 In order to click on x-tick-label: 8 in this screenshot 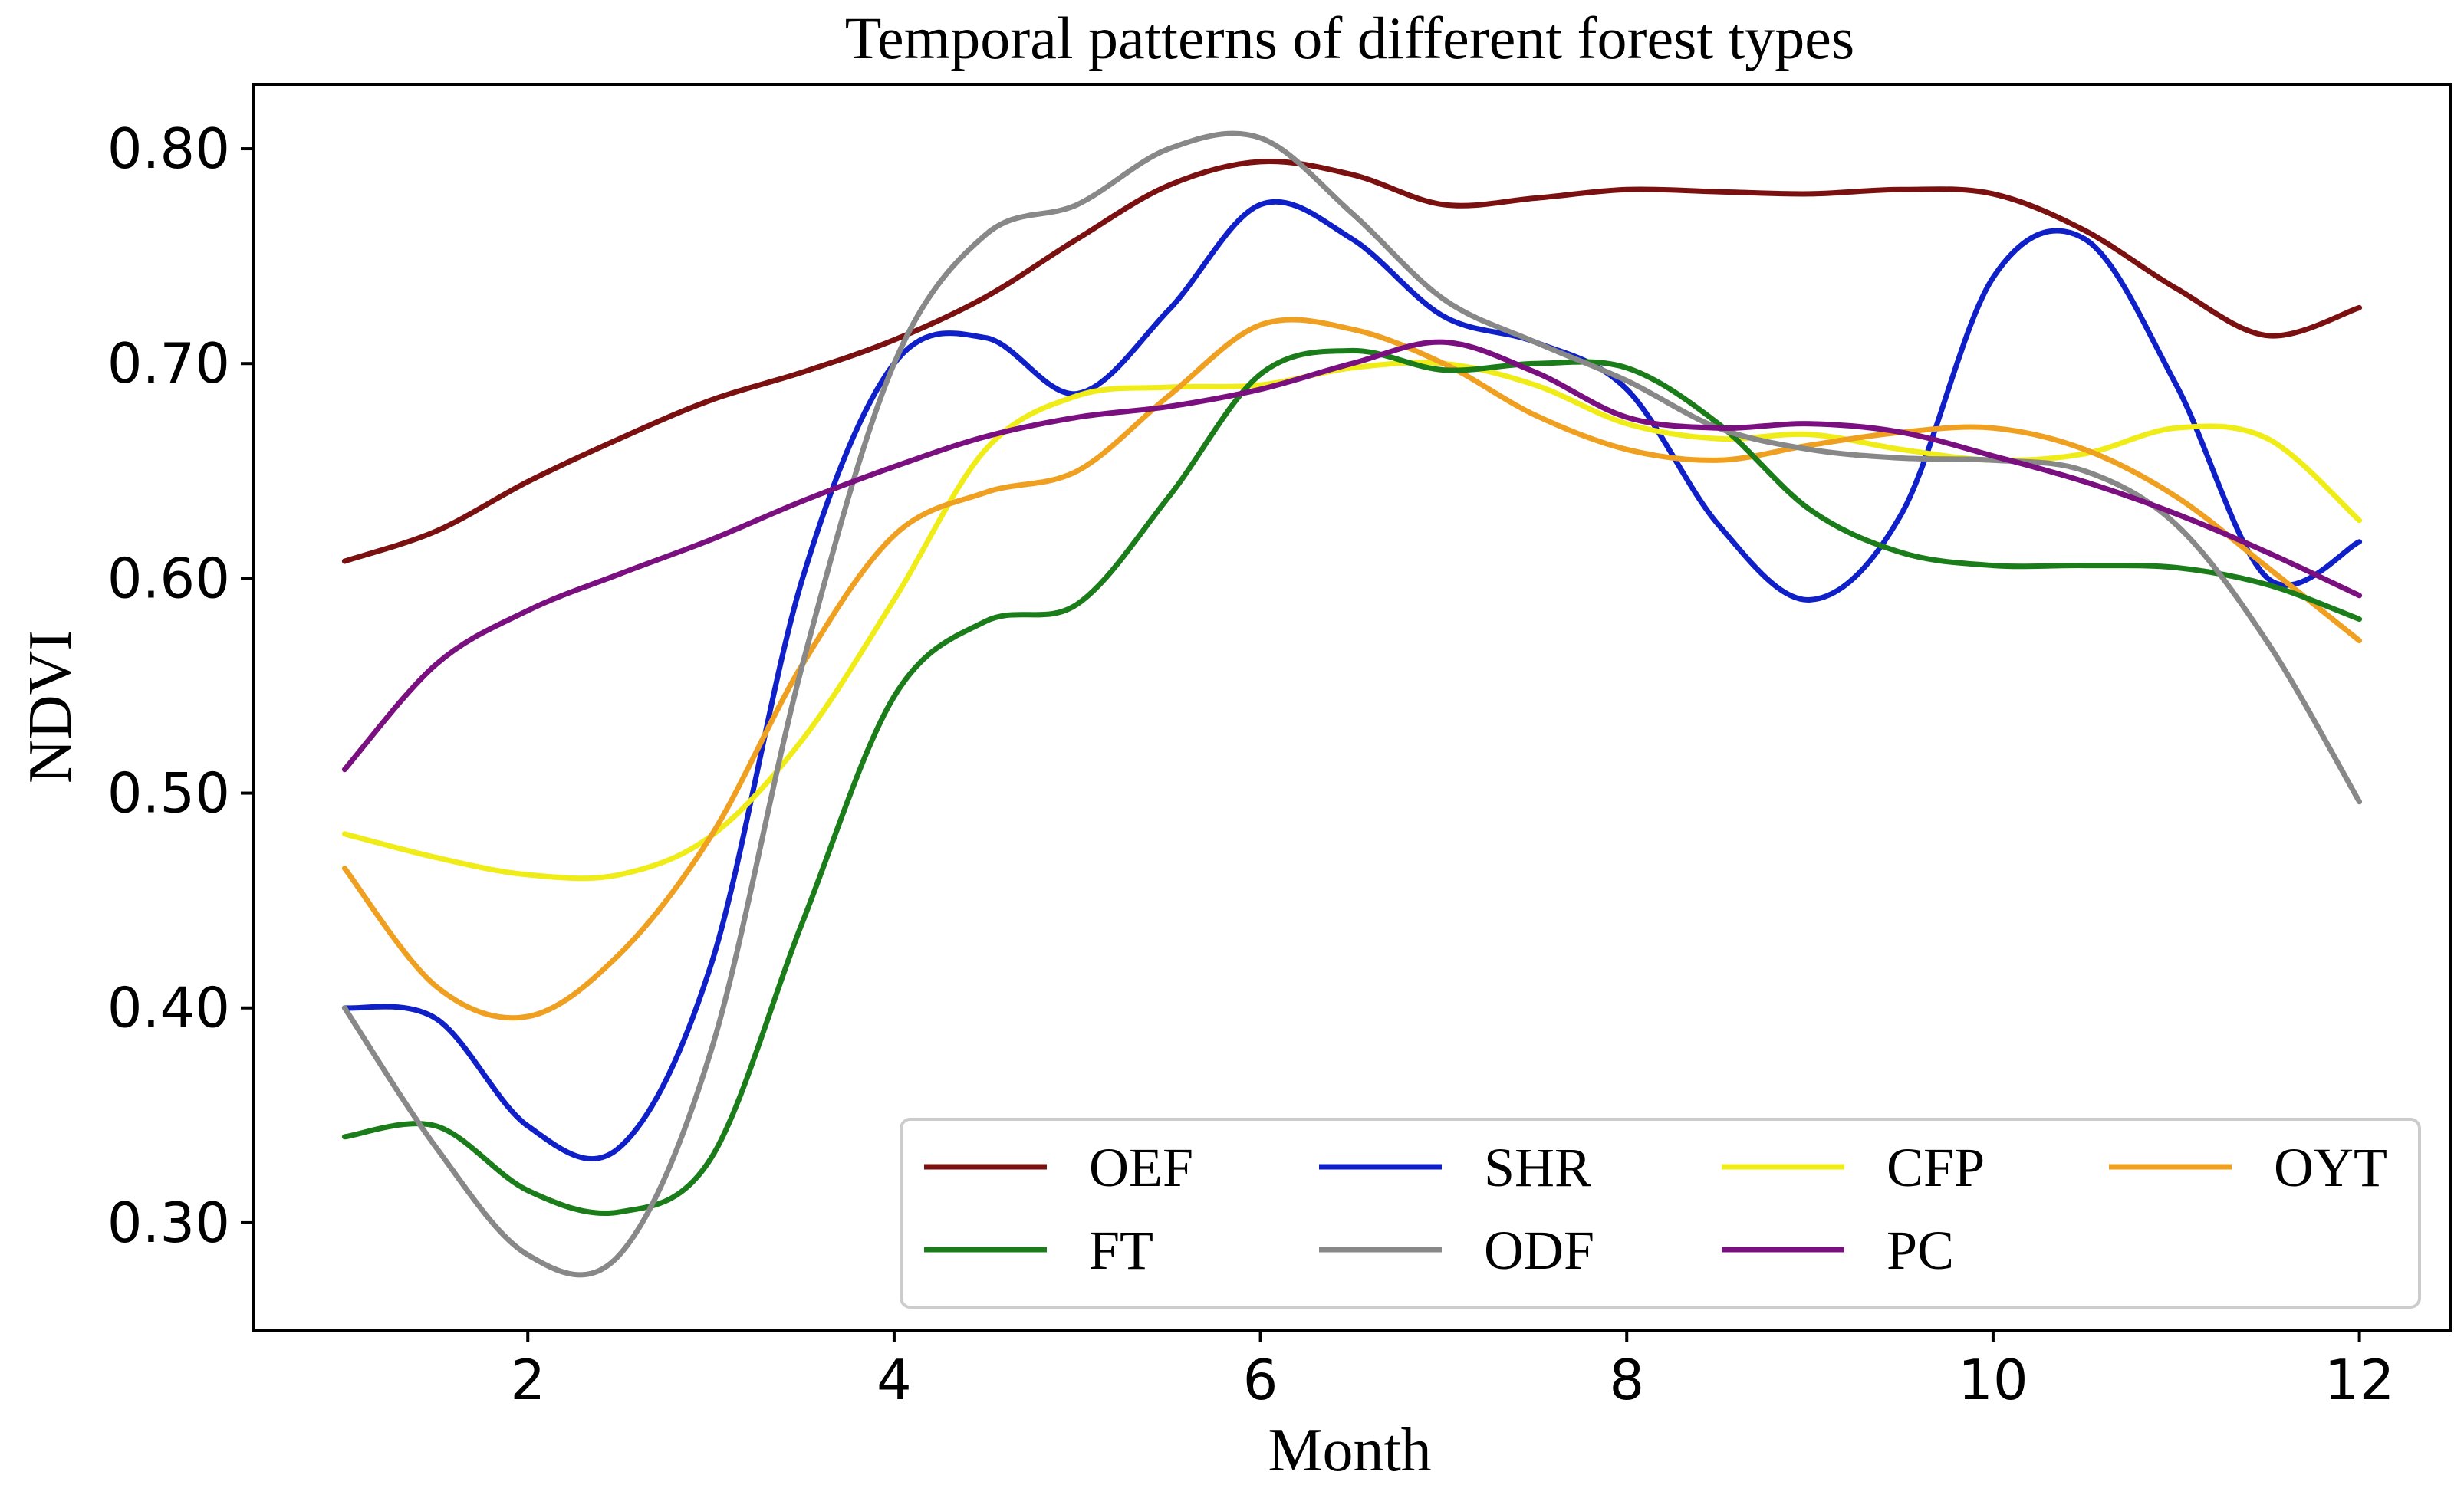, I will do `click(1626, 1380)`.